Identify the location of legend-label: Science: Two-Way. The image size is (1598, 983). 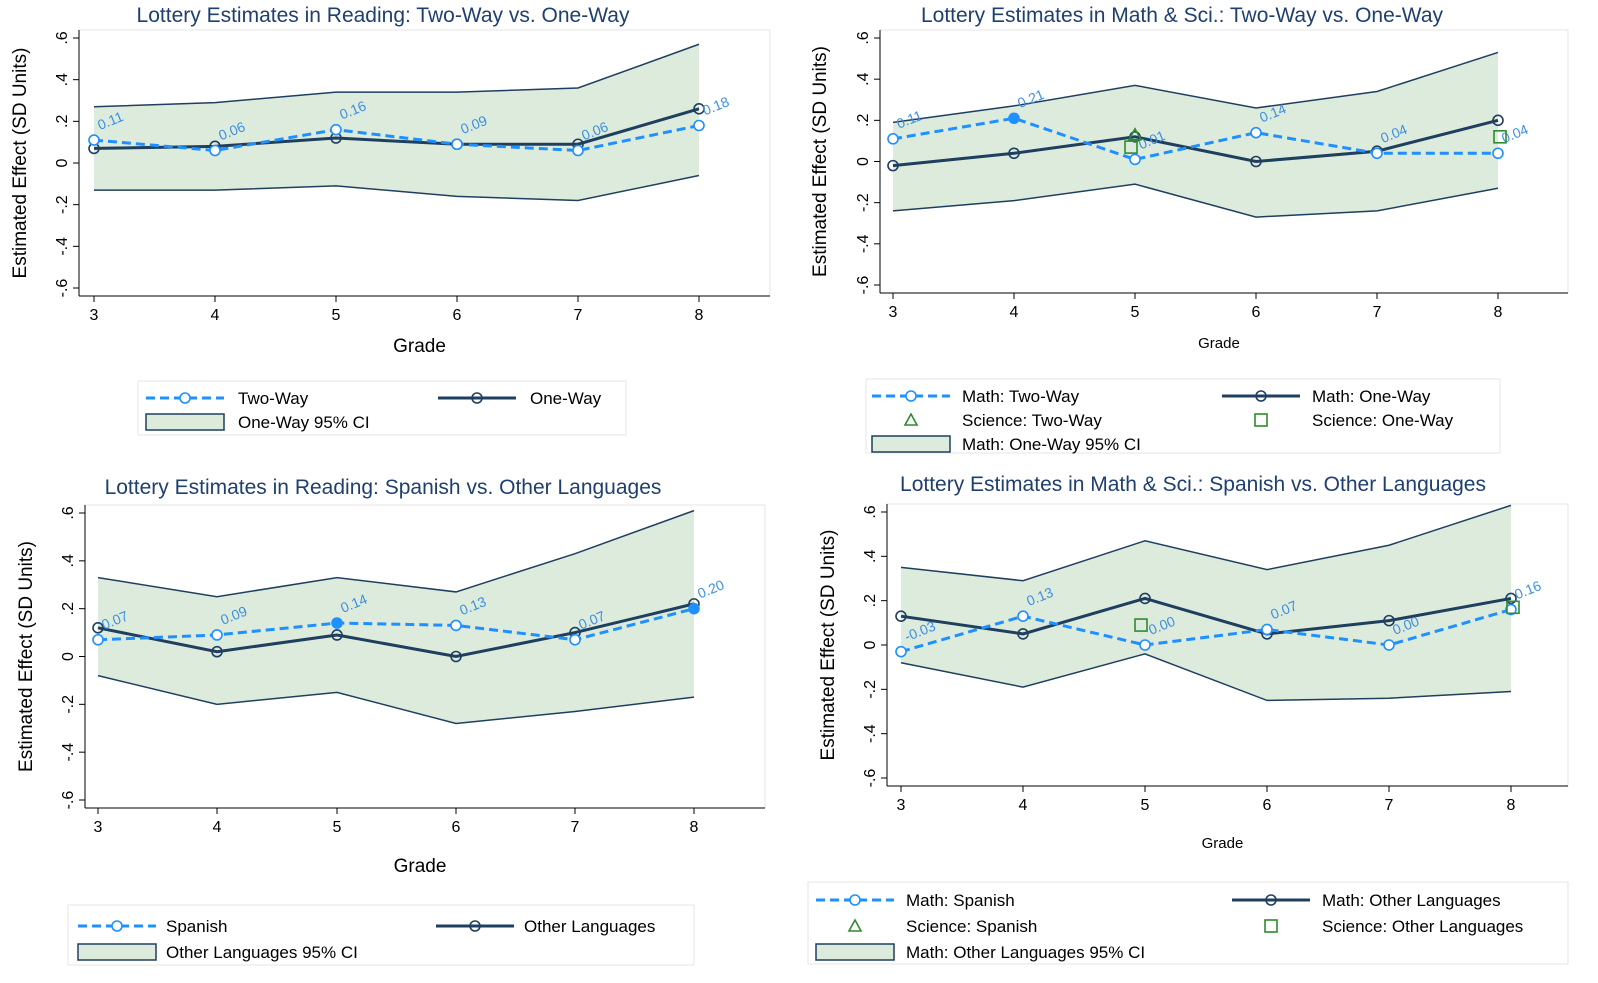
(1032, 420).